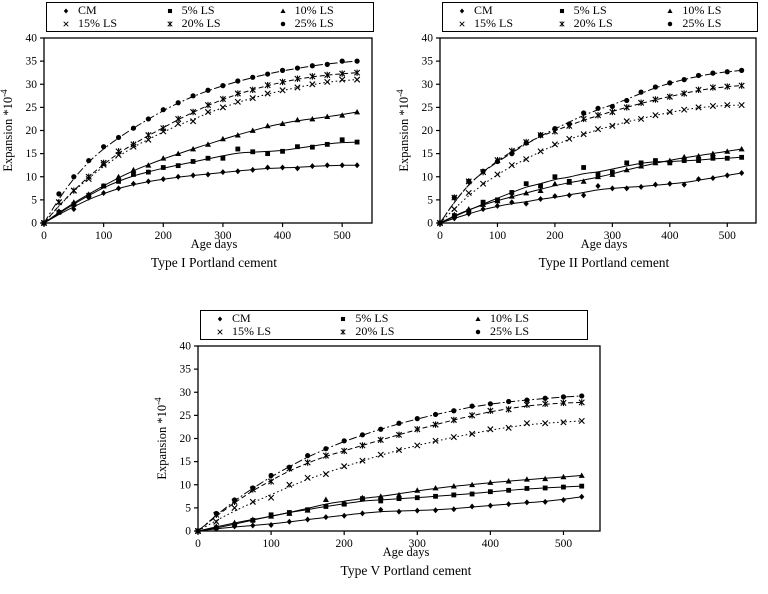 The image size is (768, 594). I want to click on y-tick-label: 0, so click(430, 224).